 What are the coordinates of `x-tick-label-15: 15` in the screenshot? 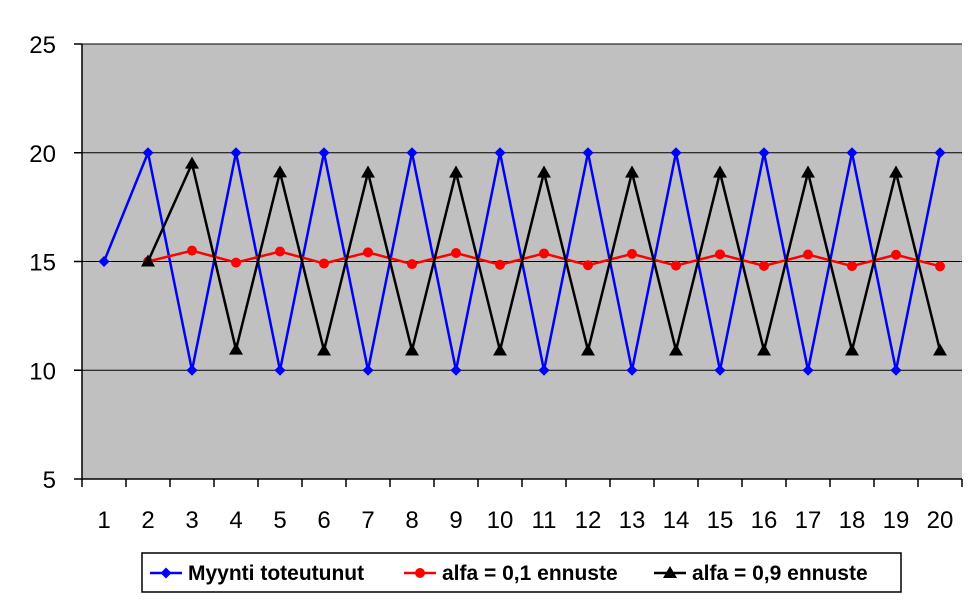 It's located at (720, 520).